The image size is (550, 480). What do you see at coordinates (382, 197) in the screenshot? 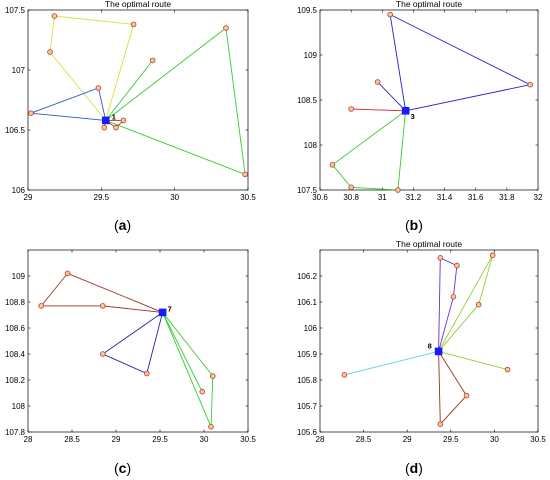
I see `x-tick-label: 31` at bounding box center [382, 197].